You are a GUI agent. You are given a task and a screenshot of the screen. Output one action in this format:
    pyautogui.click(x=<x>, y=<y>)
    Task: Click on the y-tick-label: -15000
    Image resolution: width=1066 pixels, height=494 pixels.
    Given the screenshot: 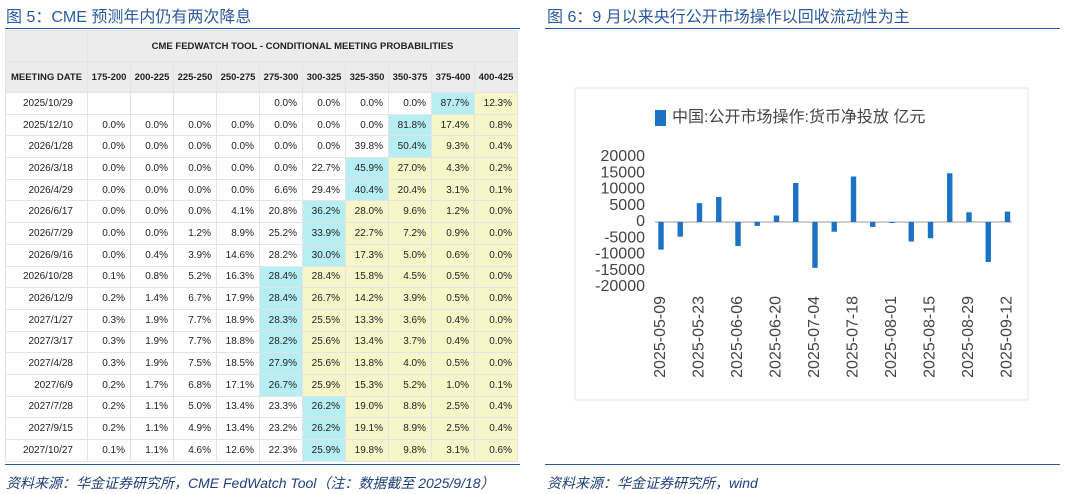 What is the action you would take?
    pyautogui.click(x=620, y=270)
    